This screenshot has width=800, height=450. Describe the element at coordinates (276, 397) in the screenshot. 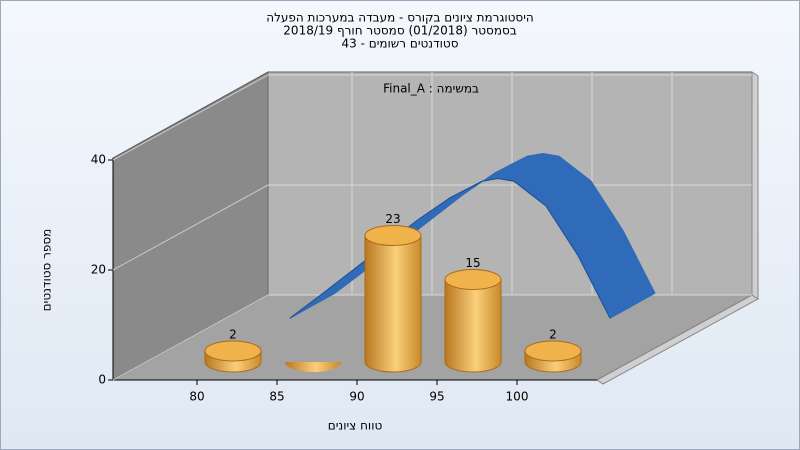

I see `x-tick-label: 85` at that location.